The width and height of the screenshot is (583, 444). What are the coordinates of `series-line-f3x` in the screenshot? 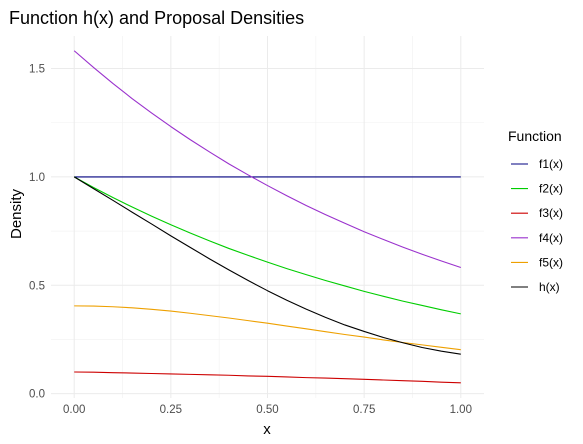 It's located at (267, 377).